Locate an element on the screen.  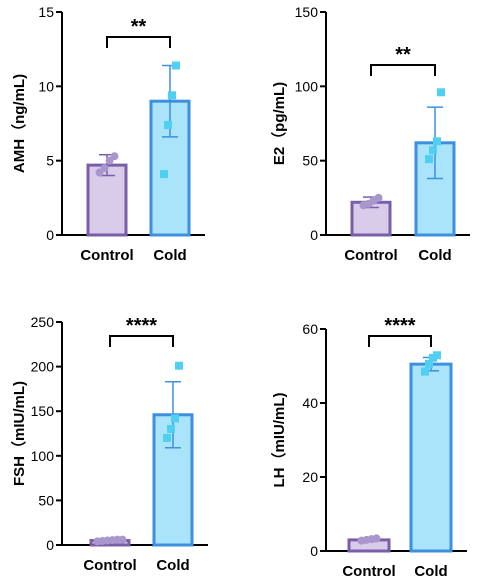
y-tick-label: 15 is located at coordinates (46, 12).